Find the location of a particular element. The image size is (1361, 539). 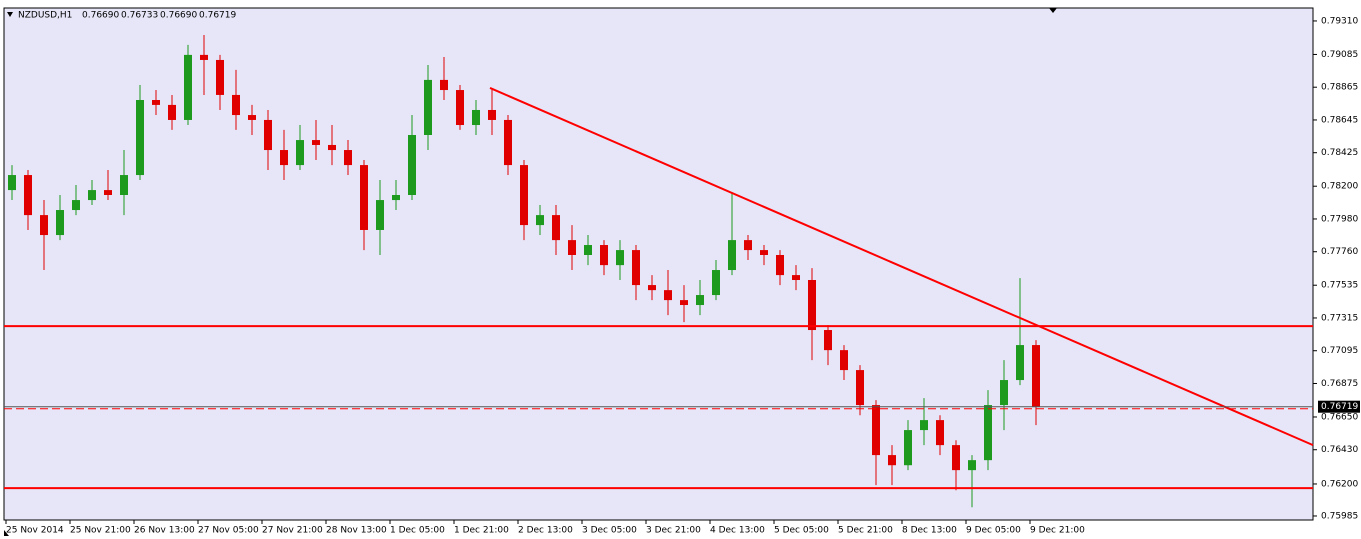

y-tick-label: 0.79085 is located at coordinates (1339, 55).